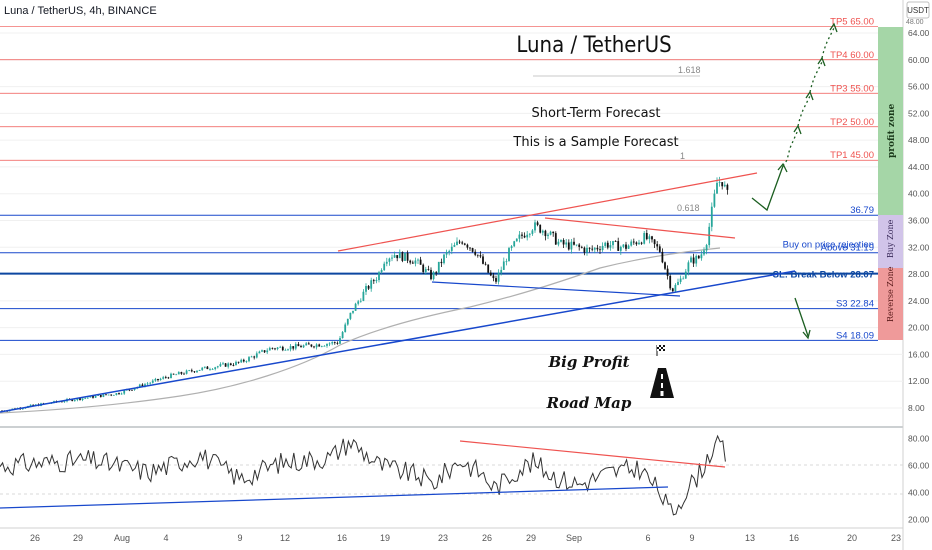  Describe the element at coordinates (852, 122) in the screenshot. I see `level-label: TP2 50.00` at that location.